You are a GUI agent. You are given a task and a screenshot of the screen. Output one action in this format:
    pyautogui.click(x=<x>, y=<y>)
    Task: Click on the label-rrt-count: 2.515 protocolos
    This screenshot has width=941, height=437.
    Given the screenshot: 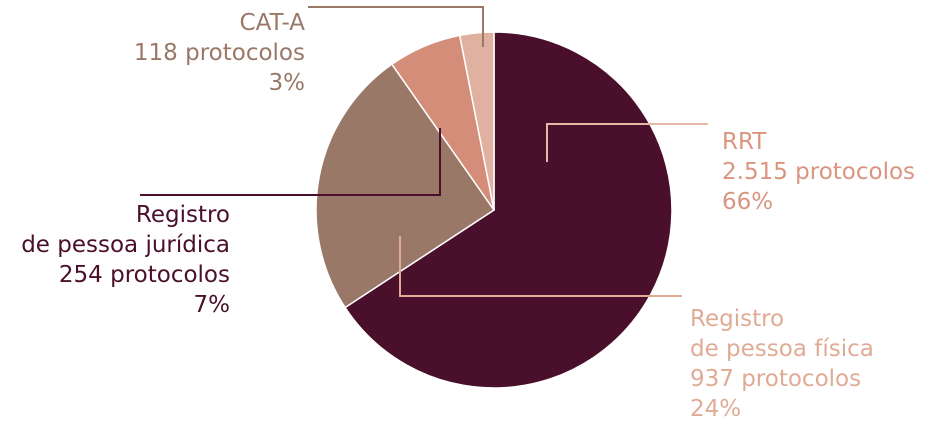 What is the action you would take?
    pyautogui.click(x=819, y=172)
    